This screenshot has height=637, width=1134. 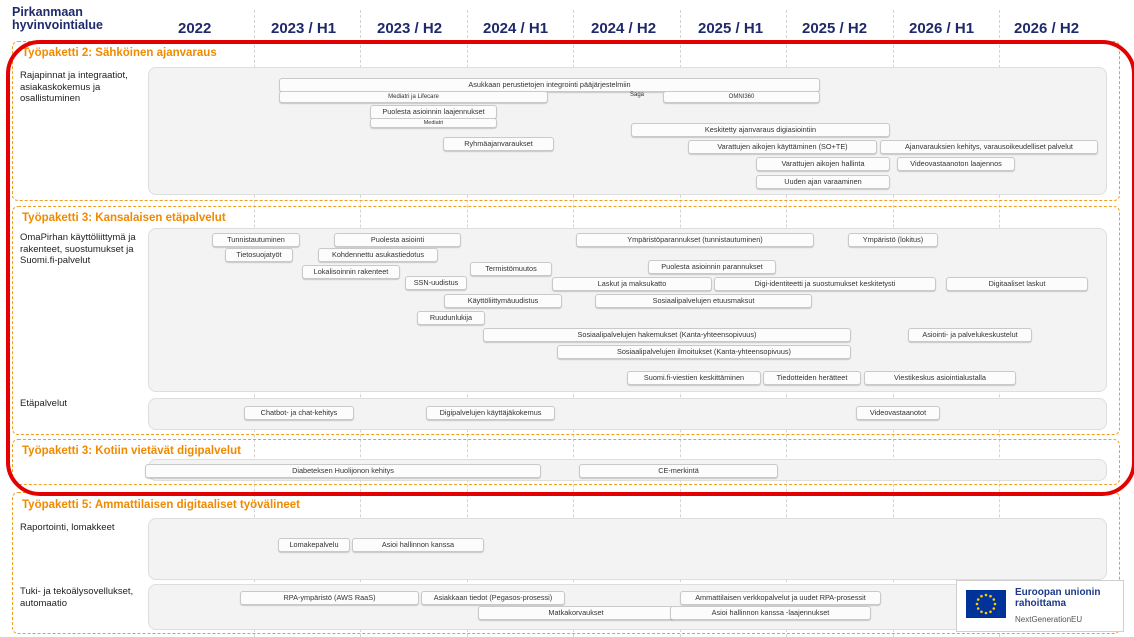 I want to click on bar-asiakkaan-tiedot: Asiakkaan tiedot (Pegasos-prosessi), so click(x=493, y=598).